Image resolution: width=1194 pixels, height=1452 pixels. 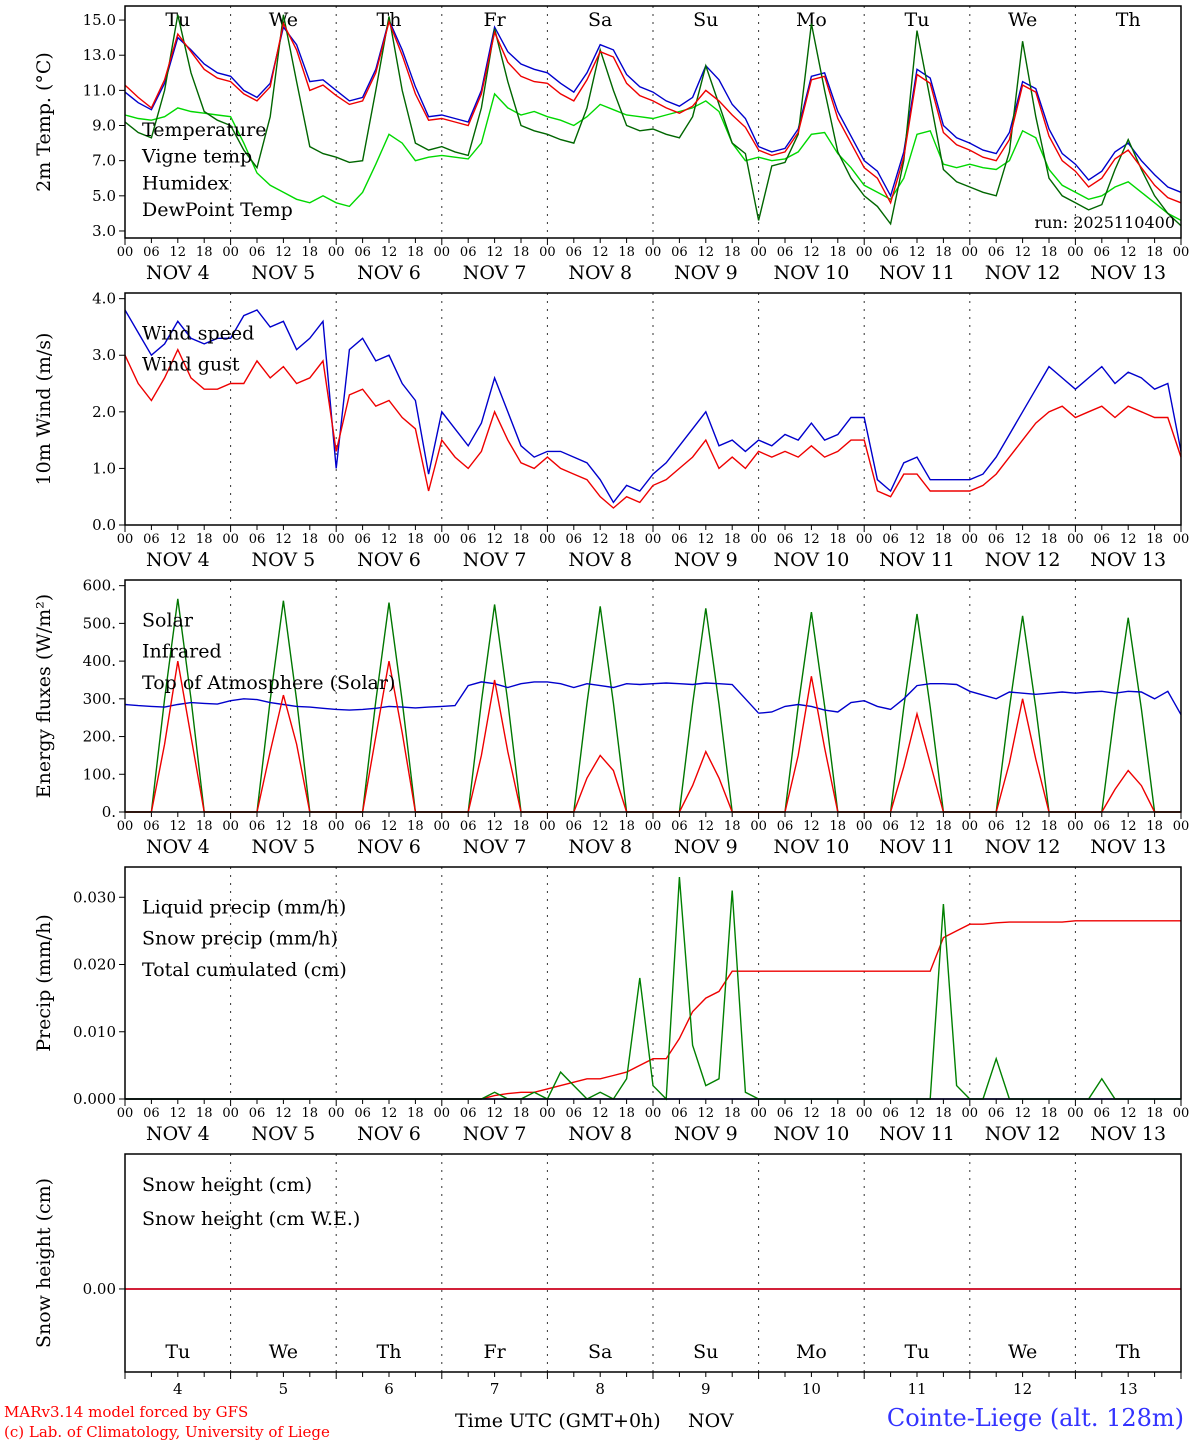 I want to click on svg-text: 13, so click(x=1128, y=1389).